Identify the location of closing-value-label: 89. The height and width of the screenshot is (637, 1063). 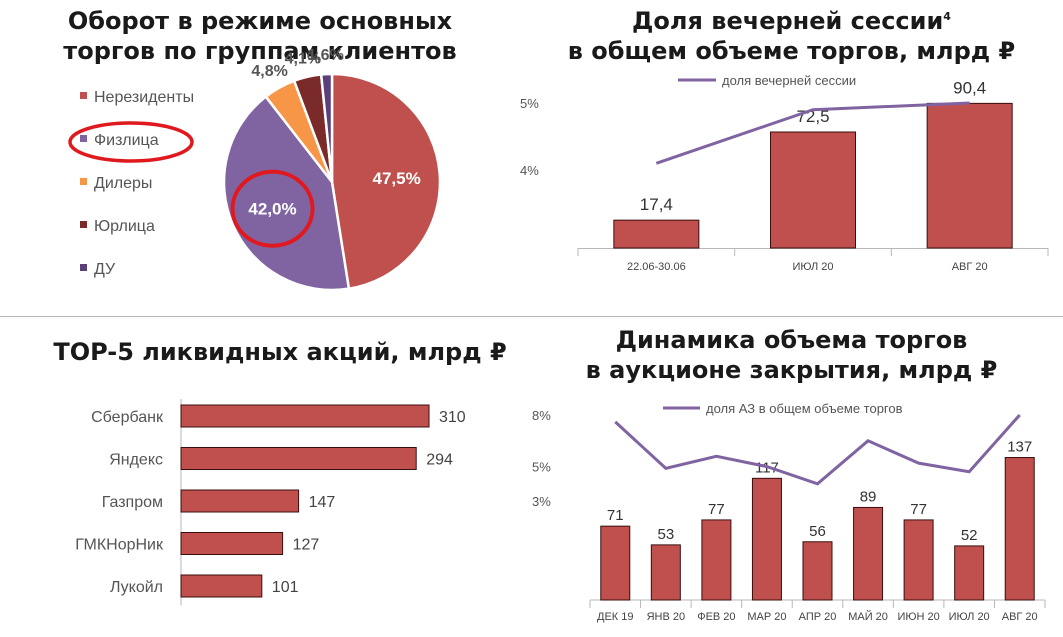
(868, 496).